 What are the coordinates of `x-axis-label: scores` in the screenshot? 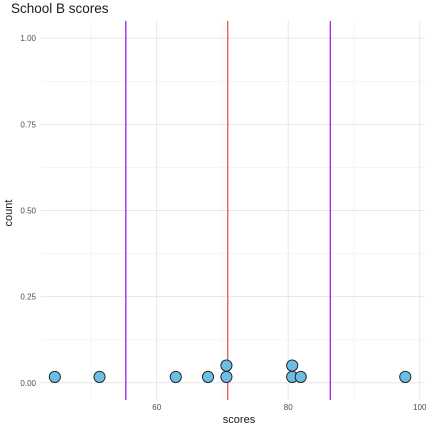 It's located at (239, 420).